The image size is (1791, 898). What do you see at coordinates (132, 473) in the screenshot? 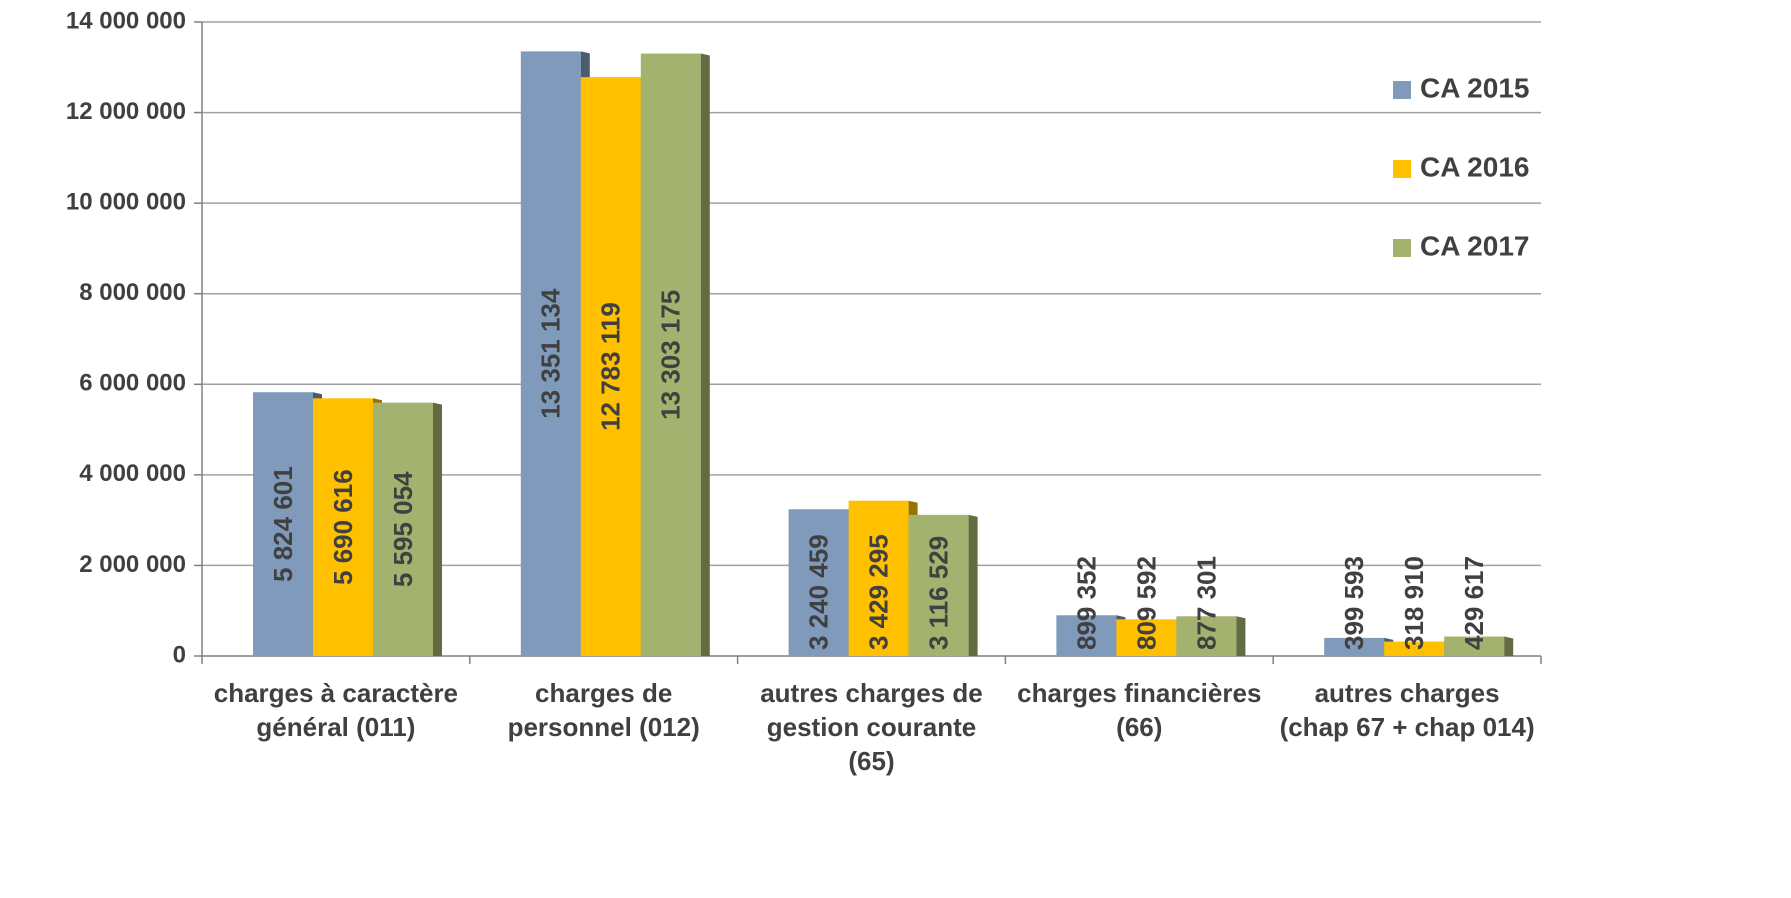
I see `y-tick-label: 4 000 000` at bounding box center [132, 473].